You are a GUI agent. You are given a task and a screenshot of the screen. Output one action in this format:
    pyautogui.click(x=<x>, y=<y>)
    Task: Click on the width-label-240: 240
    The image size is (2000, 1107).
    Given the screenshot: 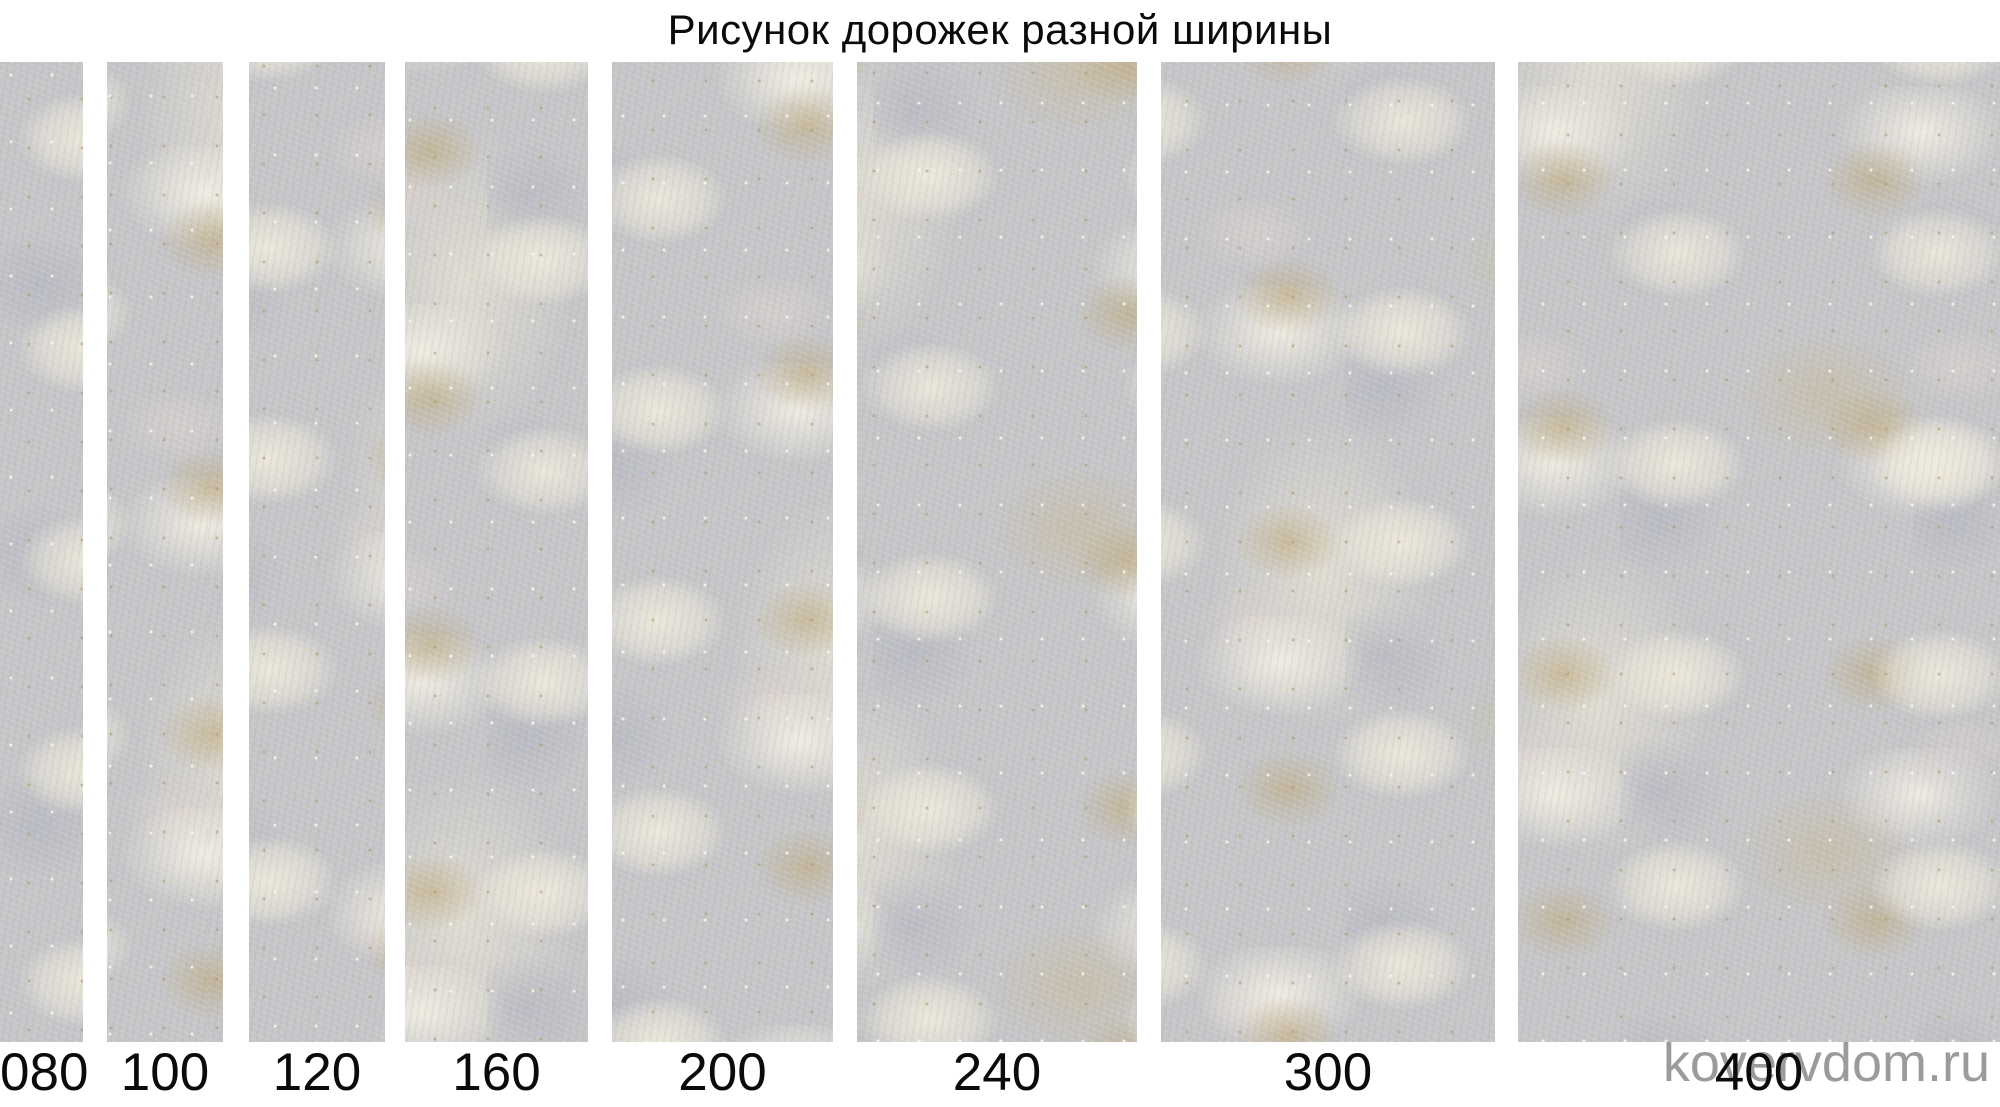 What is the action you would take?
    pyautogui.click(x=997, y=1072)
    